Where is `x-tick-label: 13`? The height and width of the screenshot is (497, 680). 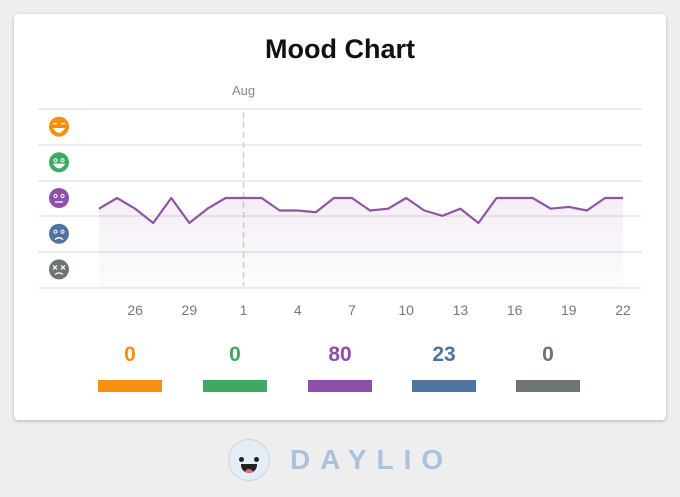
x-tick-label: 13 is located at coordinates (461, 310).